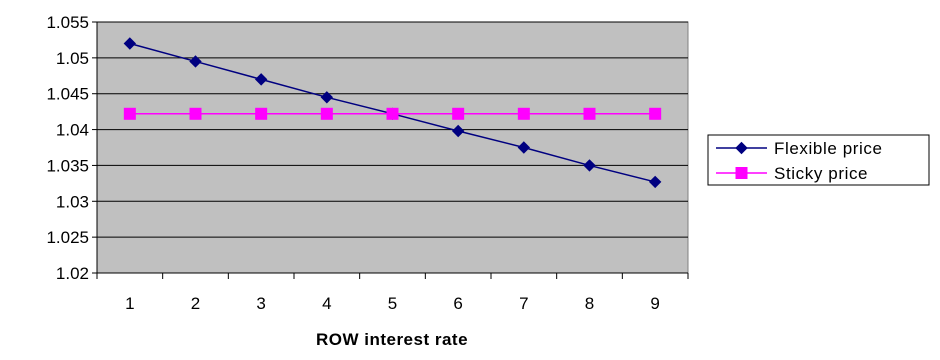  I want to click on x-tick-label: 3, so click(260, 303).